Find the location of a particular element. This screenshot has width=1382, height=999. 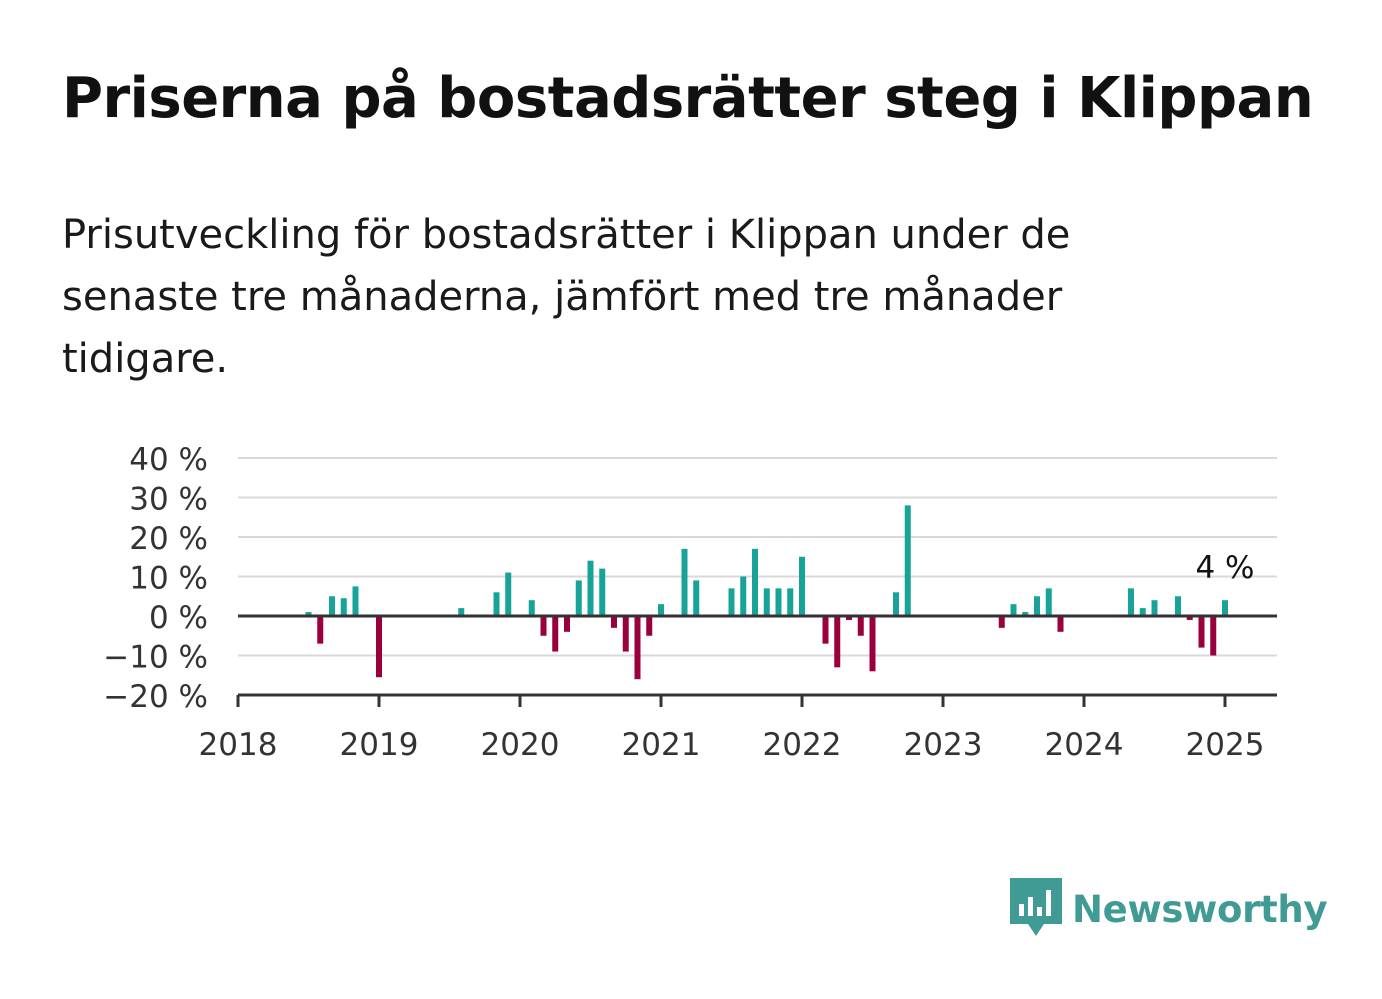

bar-chart-speech-bubble-icon is located at coordinates (1036, 907).